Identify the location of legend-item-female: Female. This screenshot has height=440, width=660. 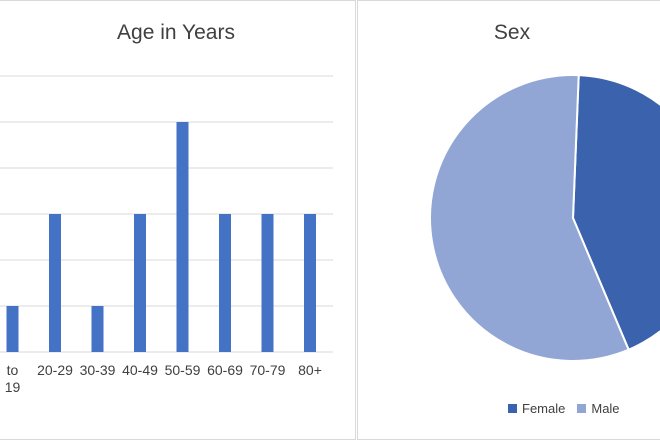
(536, 408).